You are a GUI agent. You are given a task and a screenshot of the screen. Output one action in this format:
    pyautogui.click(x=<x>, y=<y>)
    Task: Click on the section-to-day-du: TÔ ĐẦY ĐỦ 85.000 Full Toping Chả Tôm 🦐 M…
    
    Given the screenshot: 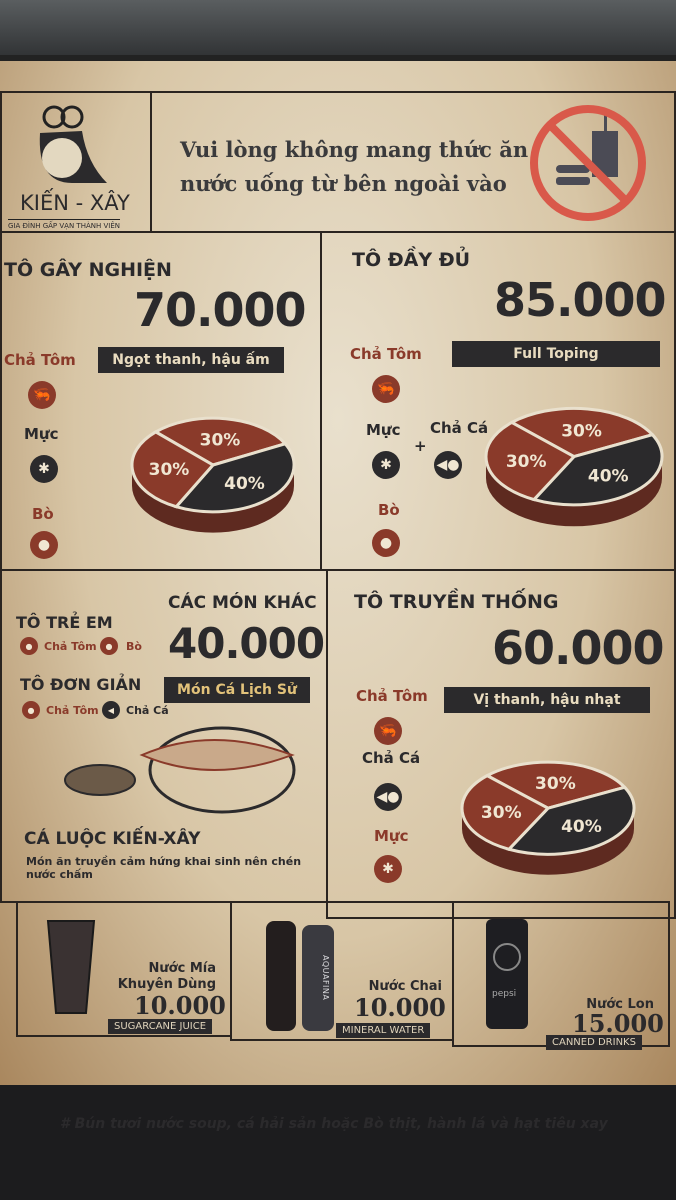 What is the action you would take?
    pyautogui.click(x=498, y=401)
    